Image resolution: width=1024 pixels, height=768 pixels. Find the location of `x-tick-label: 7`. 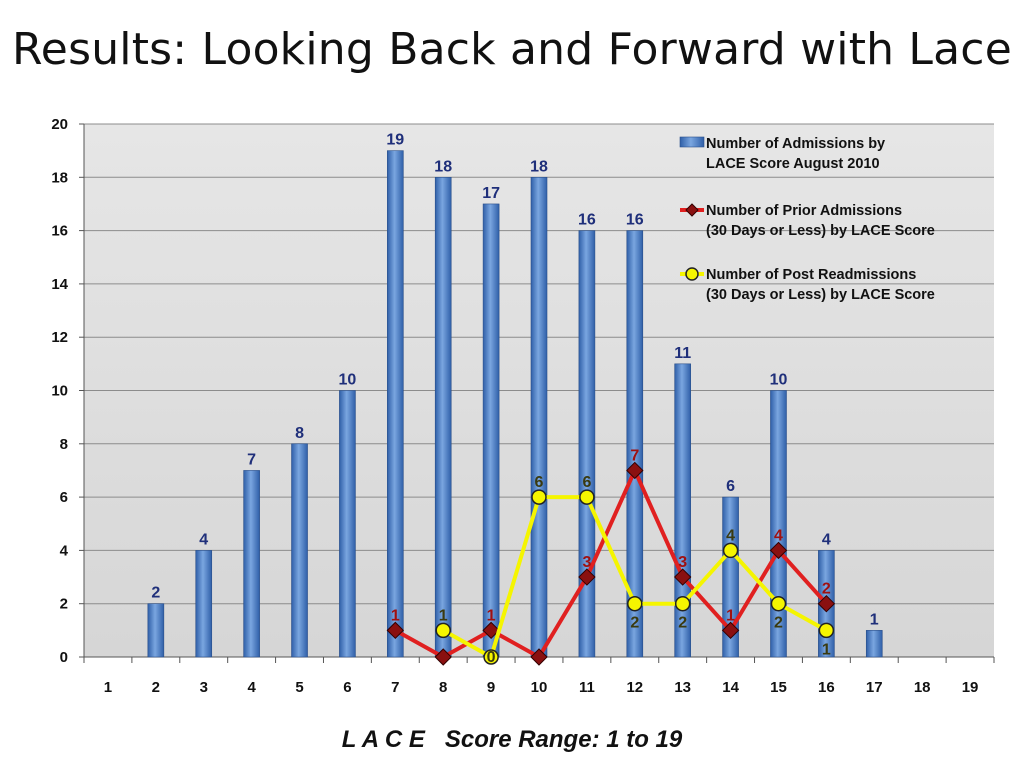

x-tick-label: 7 is located at coordinates (395, 687).